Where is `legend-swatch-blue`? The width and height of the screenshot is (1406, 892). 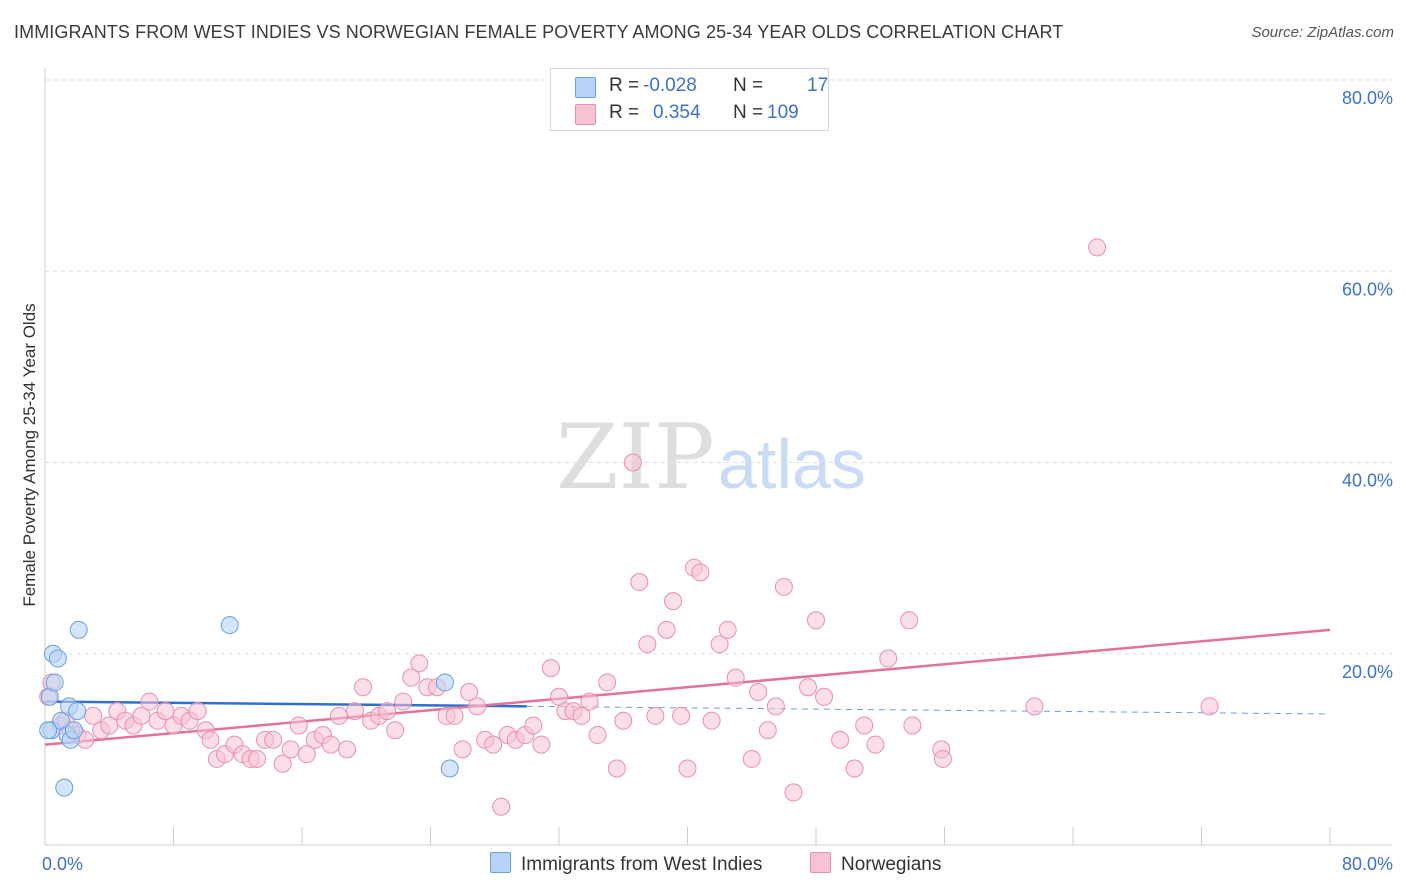
legend-swatch-blue is located at coordinates (500, 862).